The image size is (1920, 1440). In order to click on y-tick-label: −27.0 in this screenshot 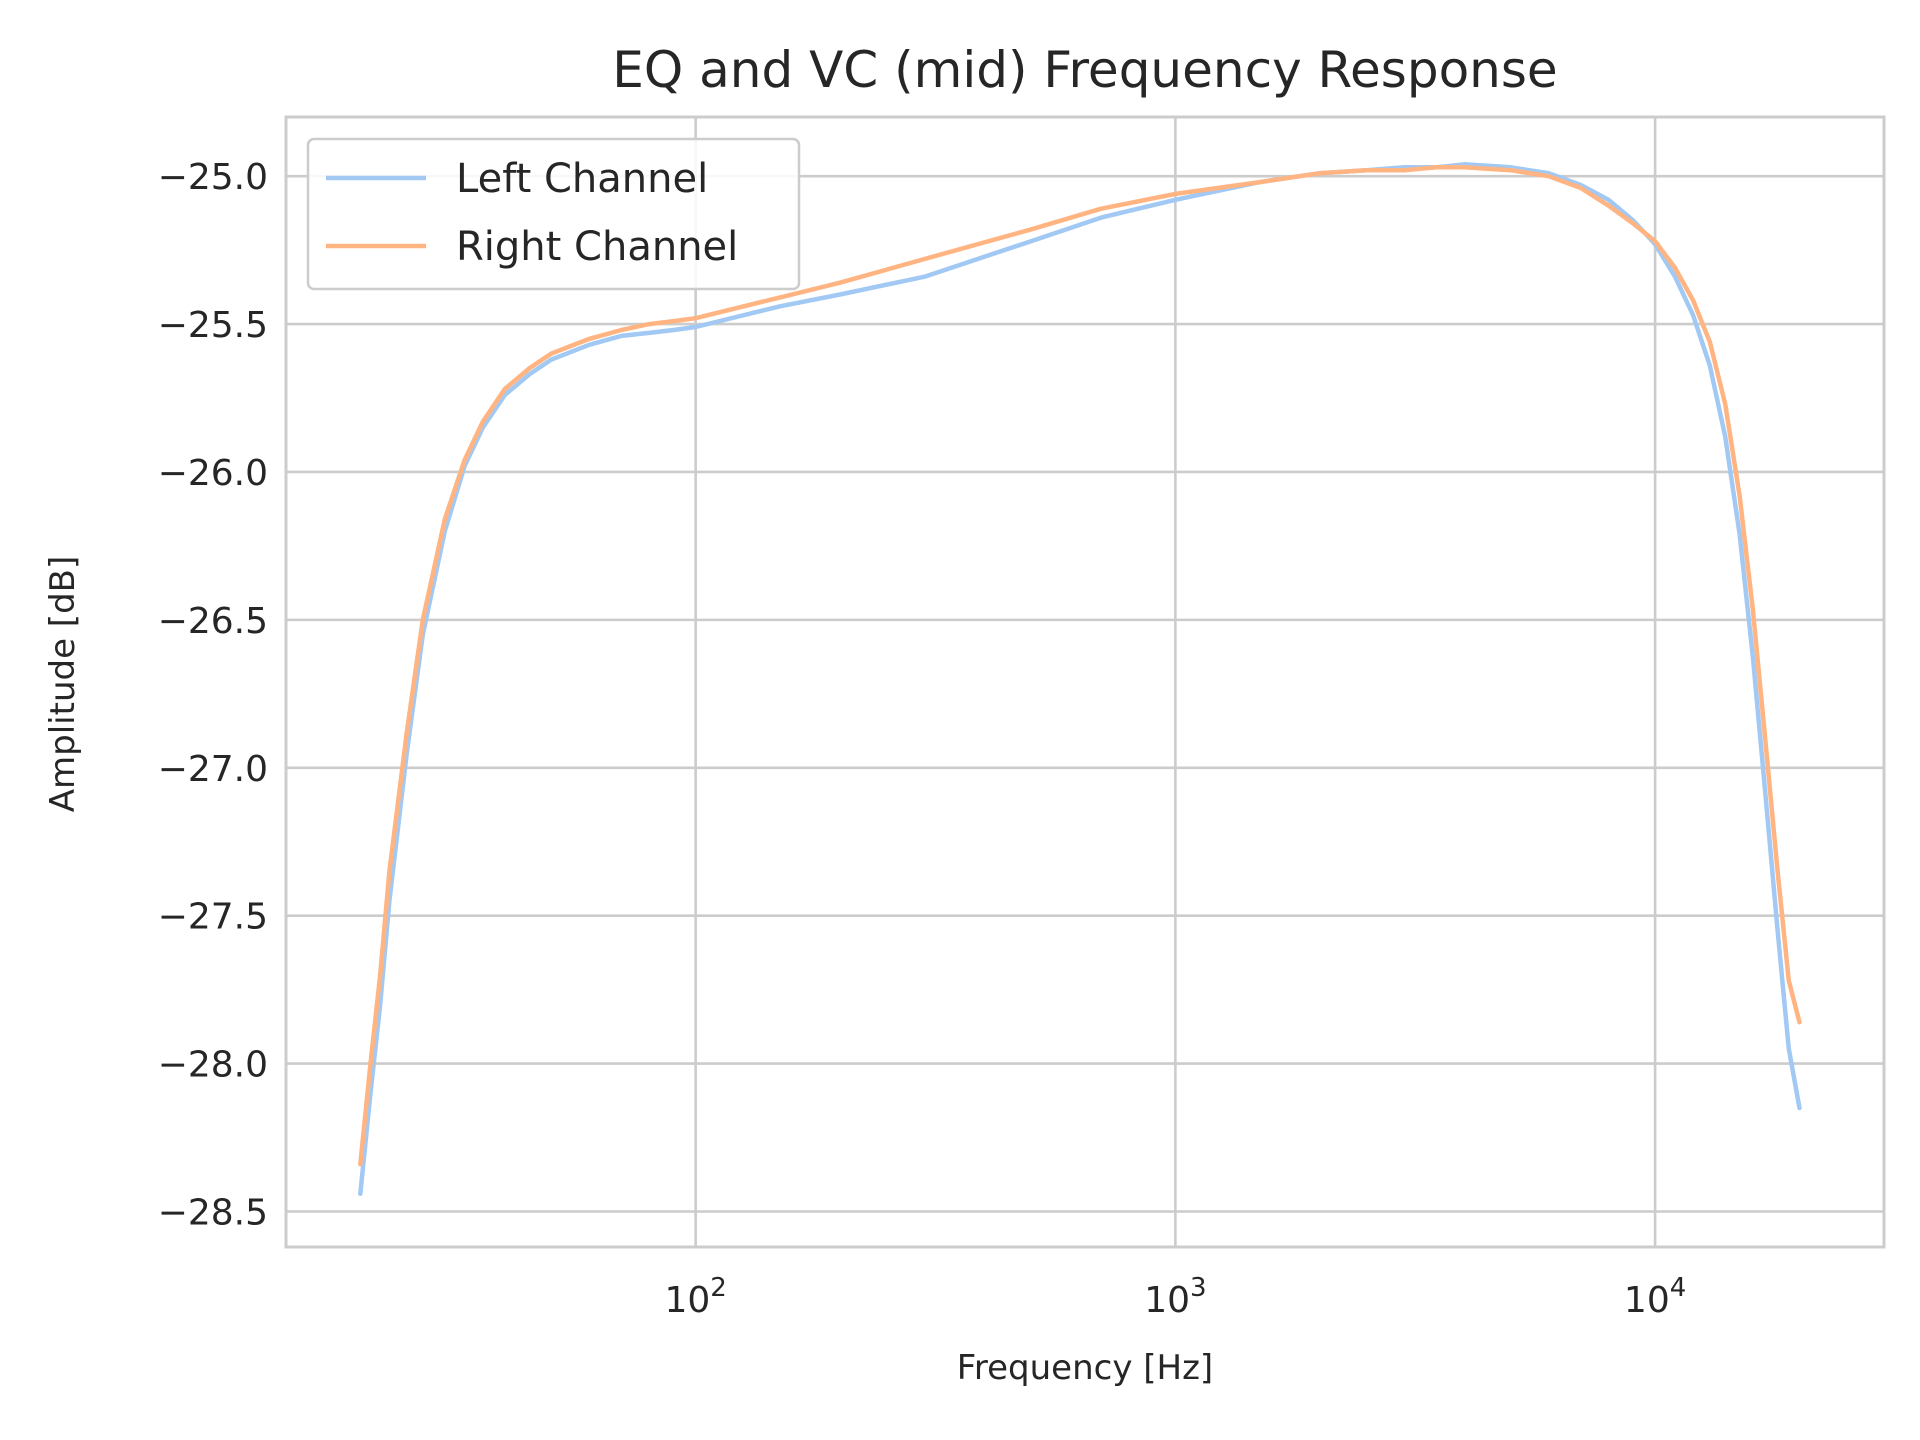, I will do `click(213, 769)`.